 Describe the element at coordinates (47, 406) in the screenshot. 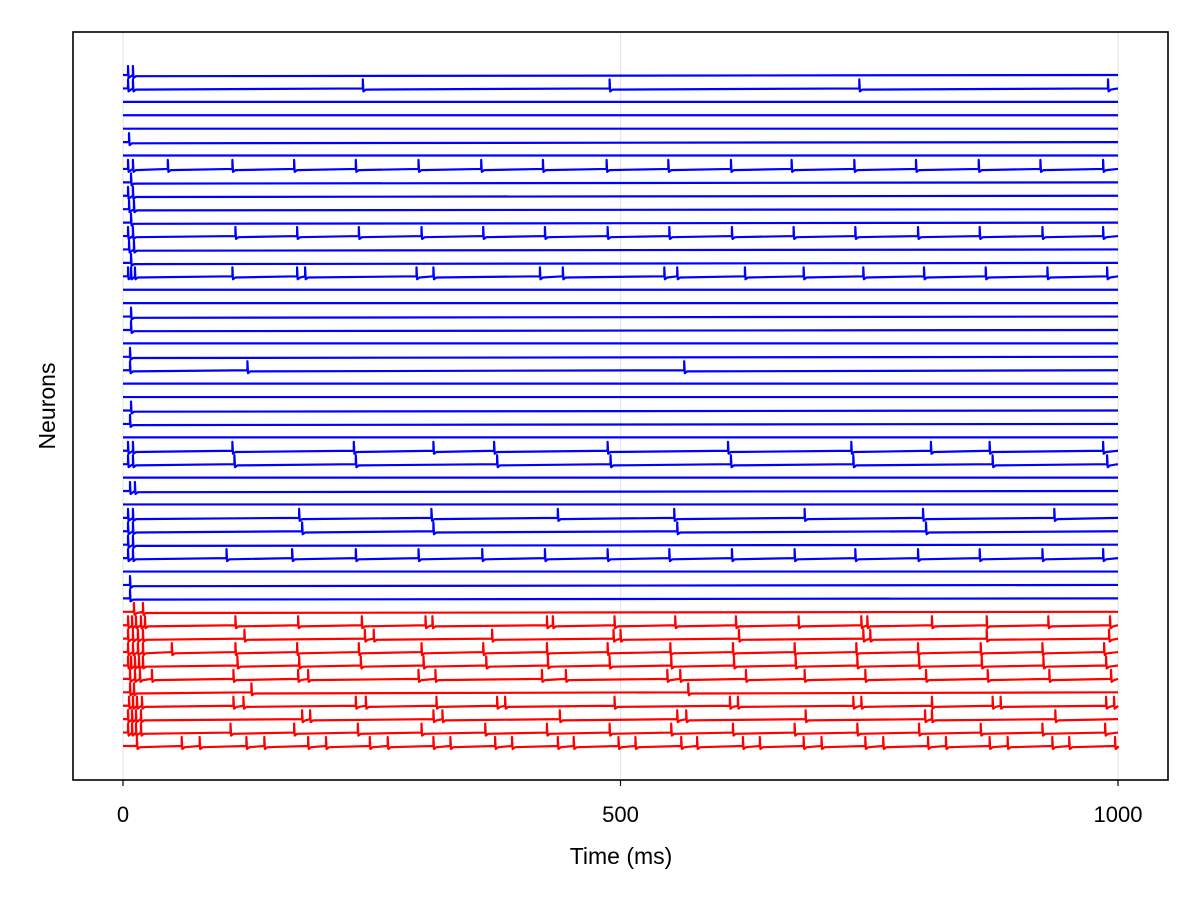

I see `y-axis-label: Neurons` at that location.